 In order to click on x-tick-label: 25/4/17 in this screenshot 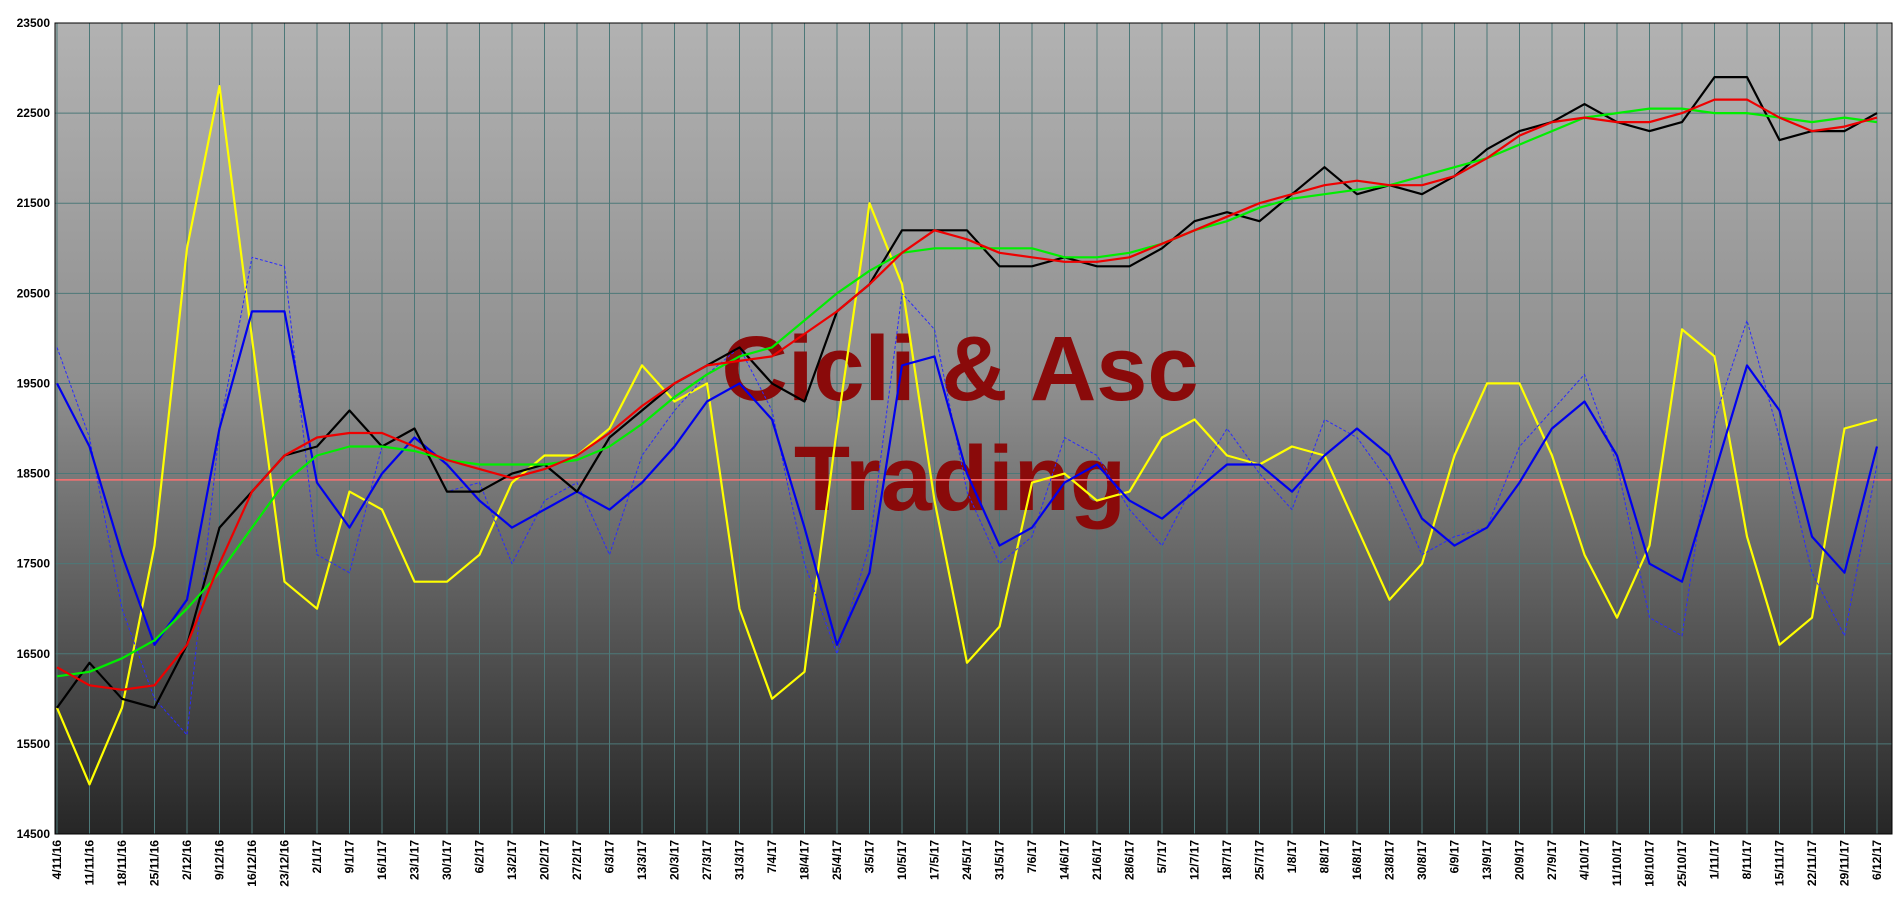, I will do `click(837, 860)`.